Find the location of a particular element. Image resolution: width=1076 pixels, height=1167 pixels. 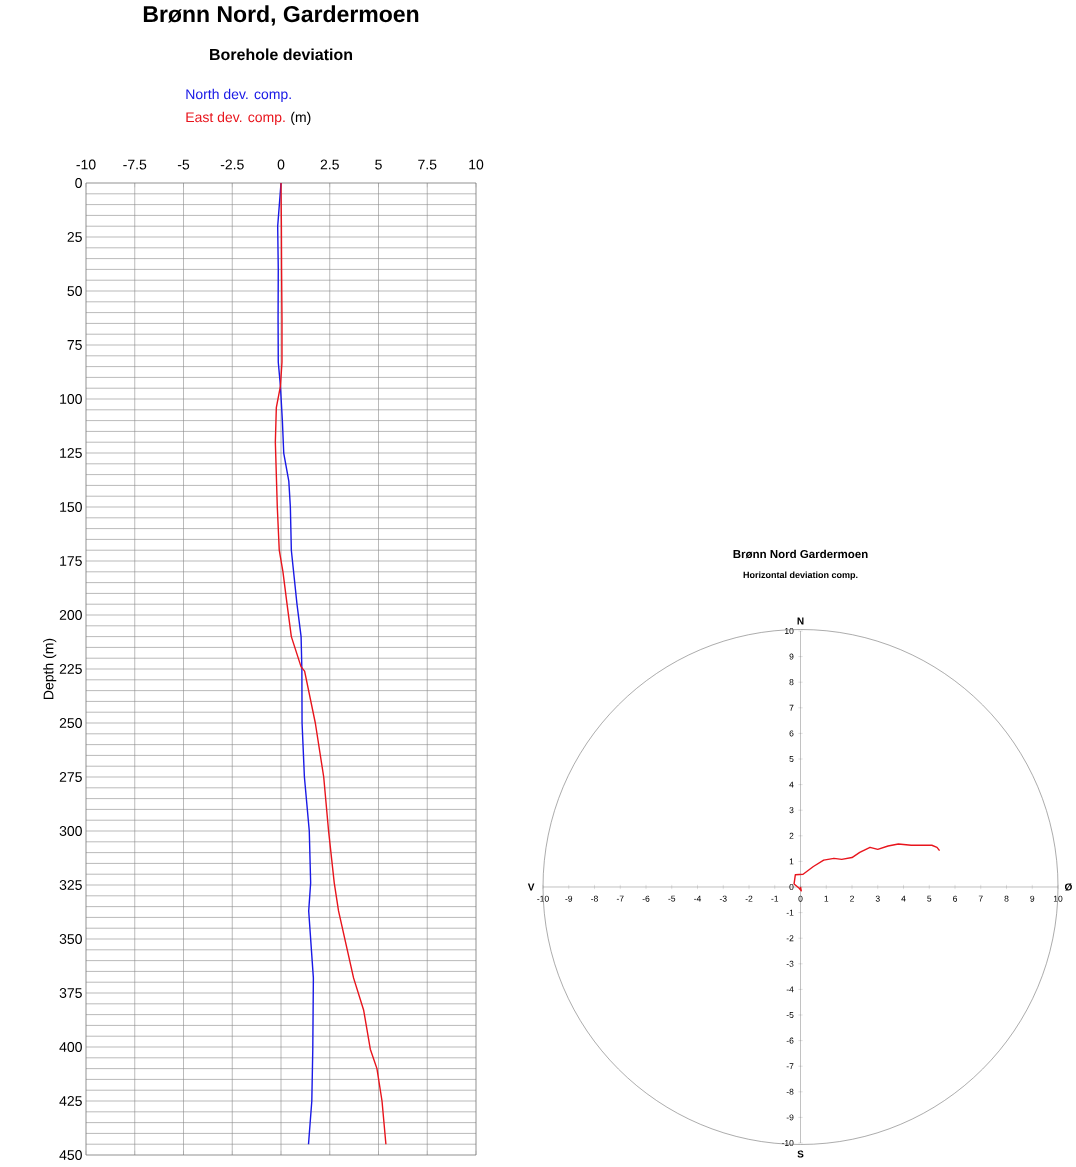

x-tick-label: -8 is located at coordinates (594, 898).